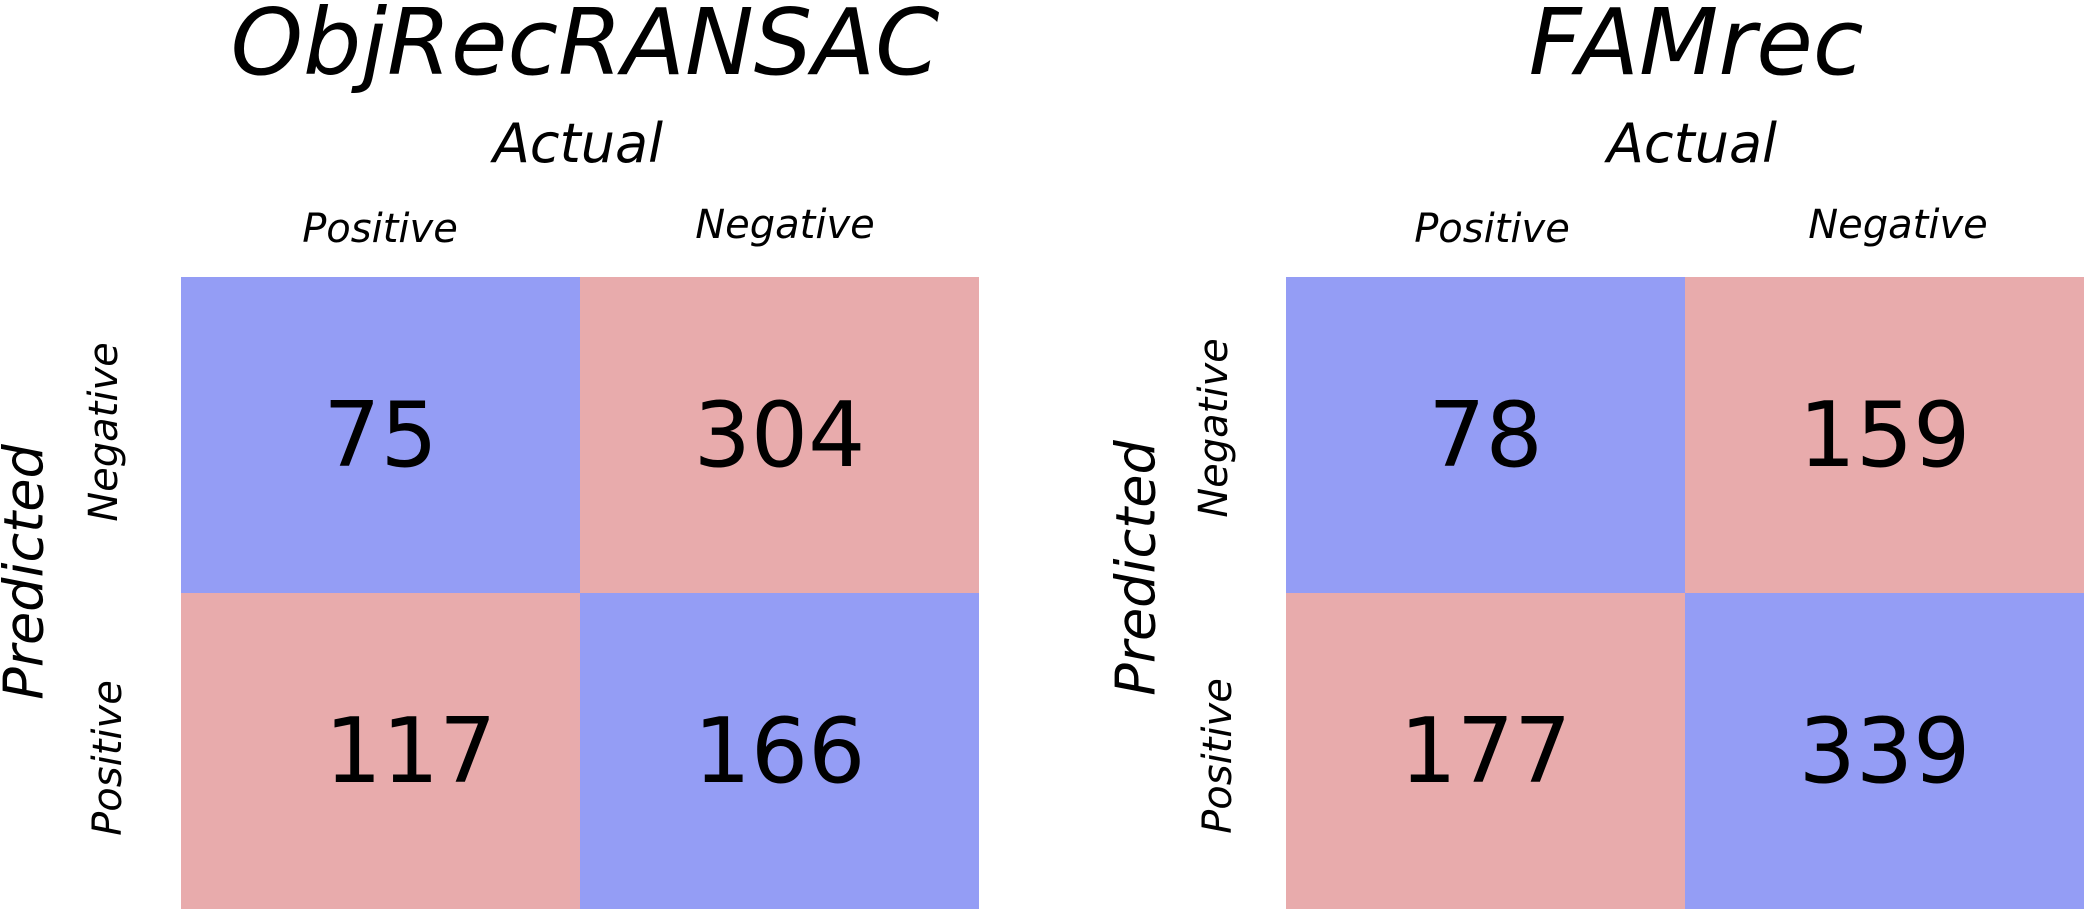  I want to click on cell-value: 339, so click(1884, 751).